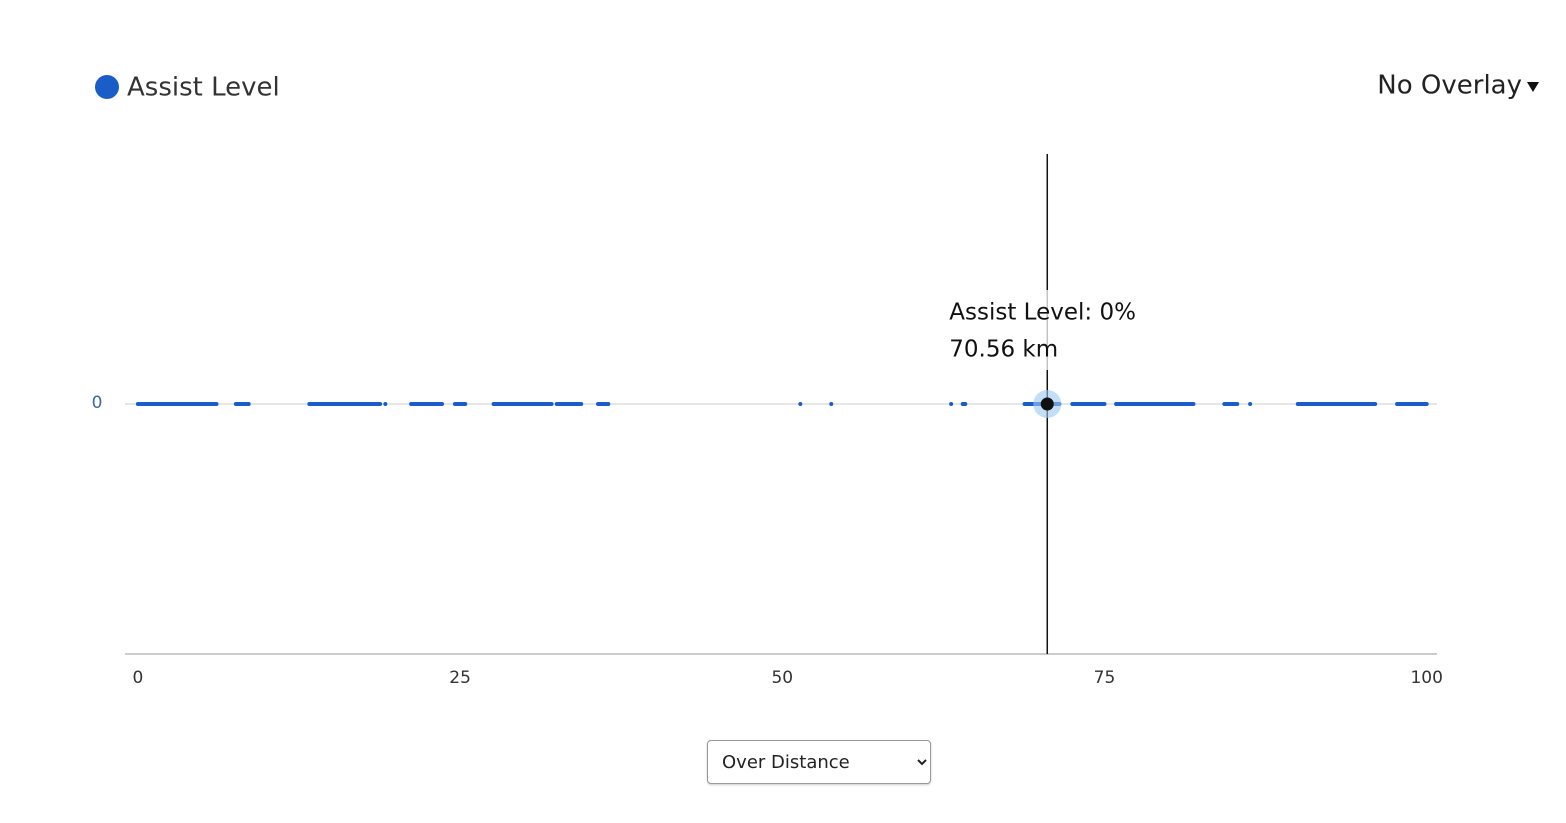  Describe the element at coordinates (1003, 350) in the screenshot. I see `tooltip-x: 70.56 km` at that location.